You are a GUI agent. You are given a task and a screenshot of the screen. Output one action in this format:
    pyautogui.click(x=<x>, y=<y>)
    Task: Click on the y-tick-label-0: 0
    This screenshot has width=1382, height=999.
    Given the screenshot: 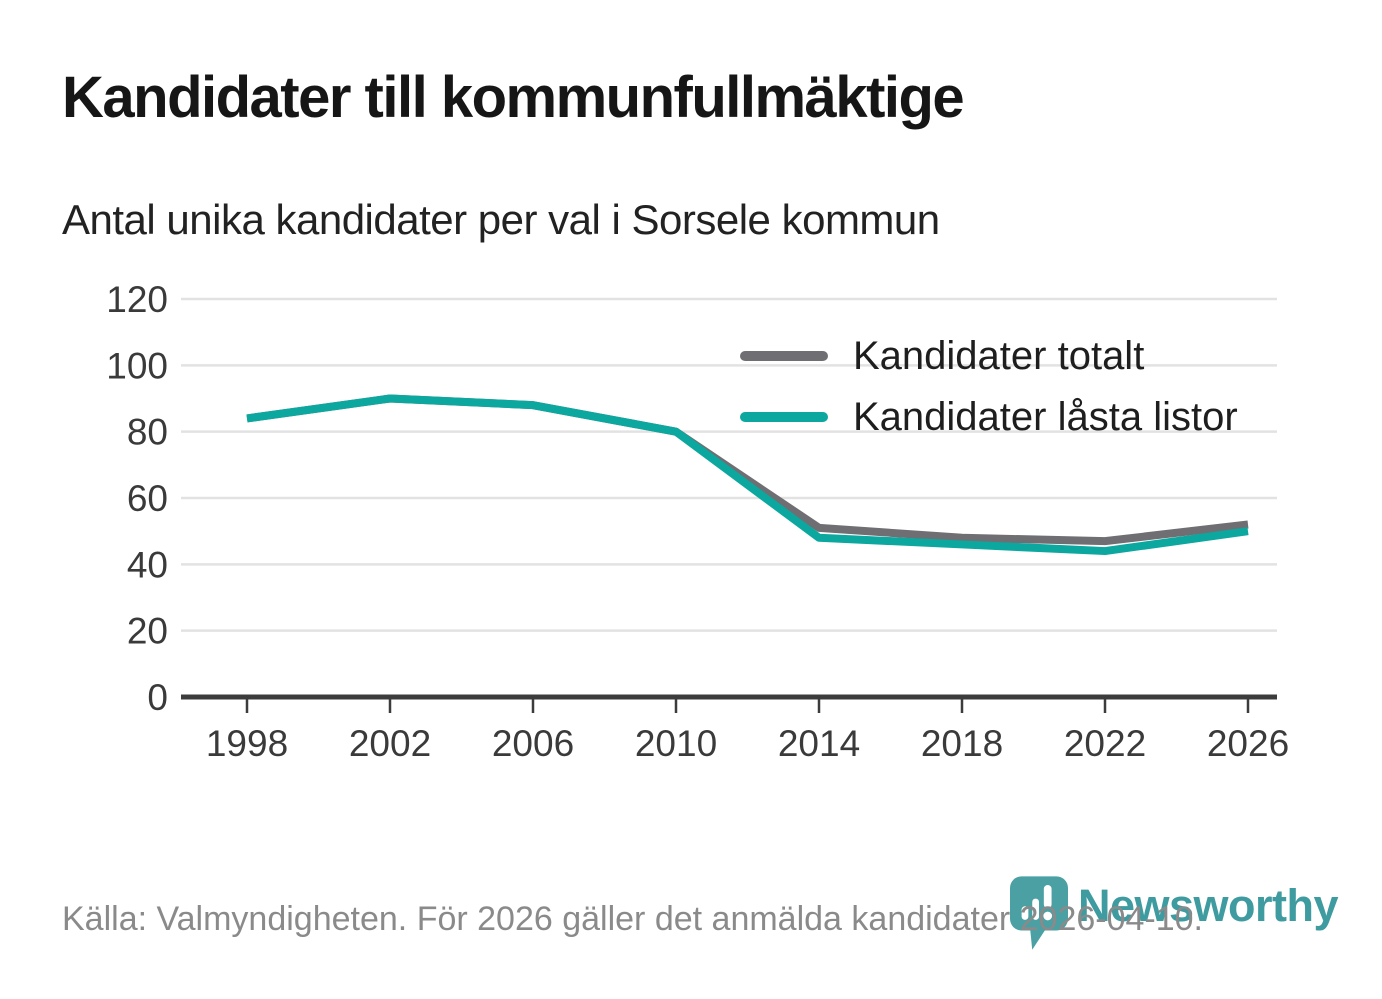 What is the action you would take?
    pyautogui.click(x=157, y=697)
    